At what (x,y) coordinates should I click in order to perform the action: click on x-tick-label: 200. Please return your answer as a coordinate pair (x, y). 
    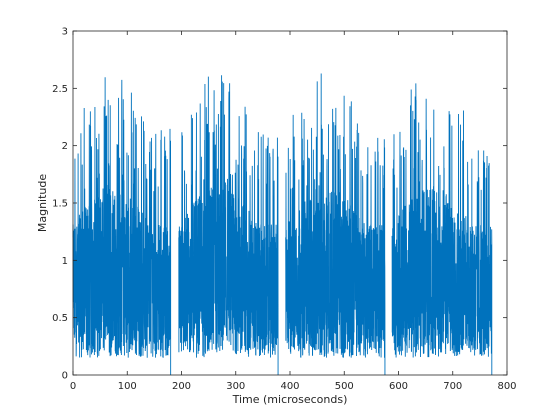
    Looking at the image, I should click on (181, 386).